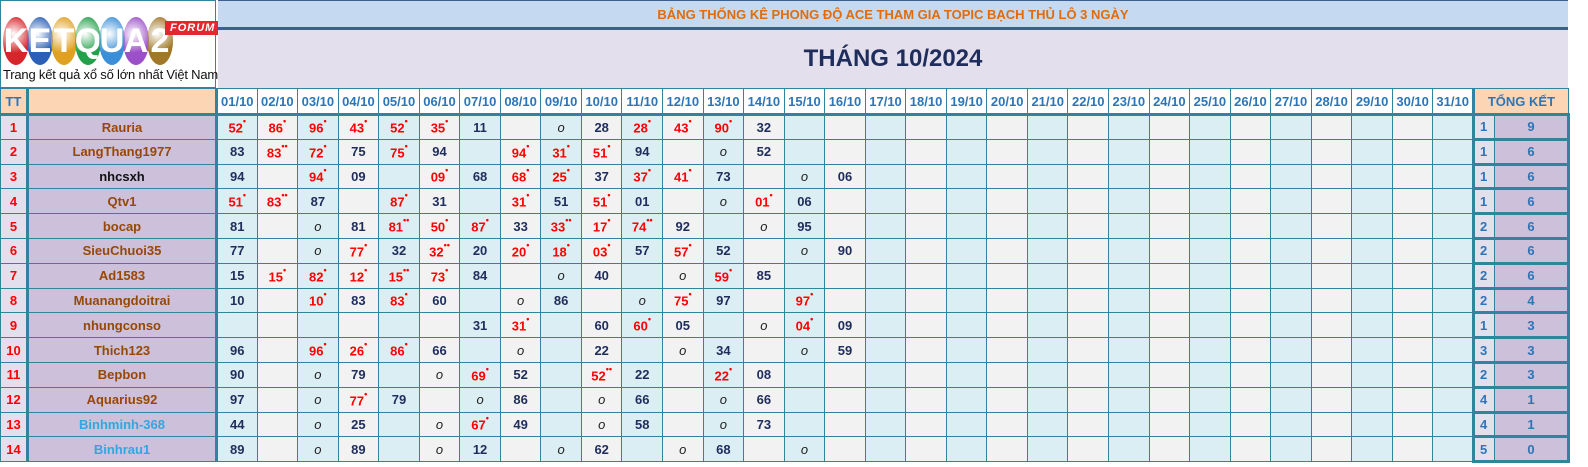  I want to click on day-cell: 59•, so click(723, 275).